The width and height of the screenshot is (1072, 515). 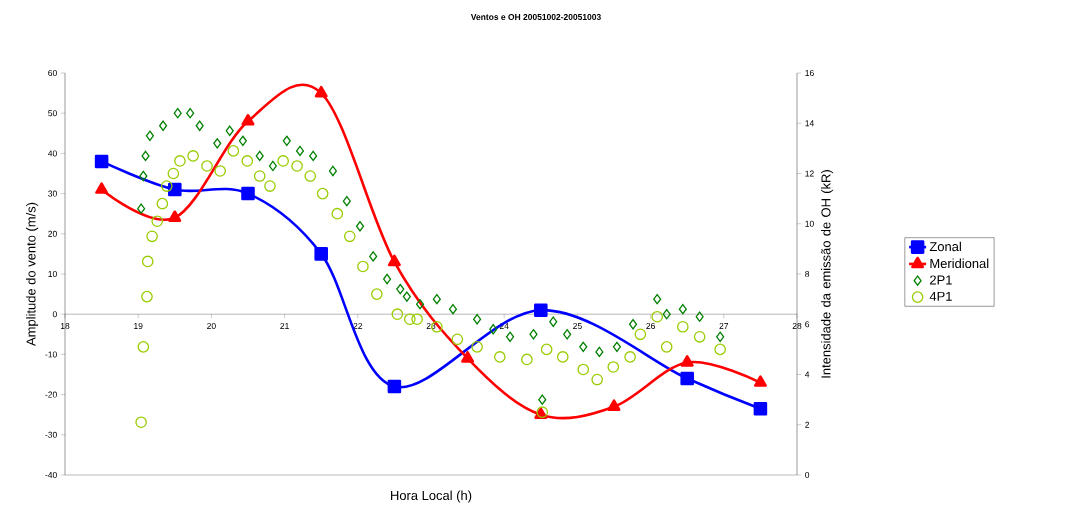 What do you see at coordinates (941, 280) in the screenshot?
I see `legend-label: 2P1` at bounding box center [941, 280].